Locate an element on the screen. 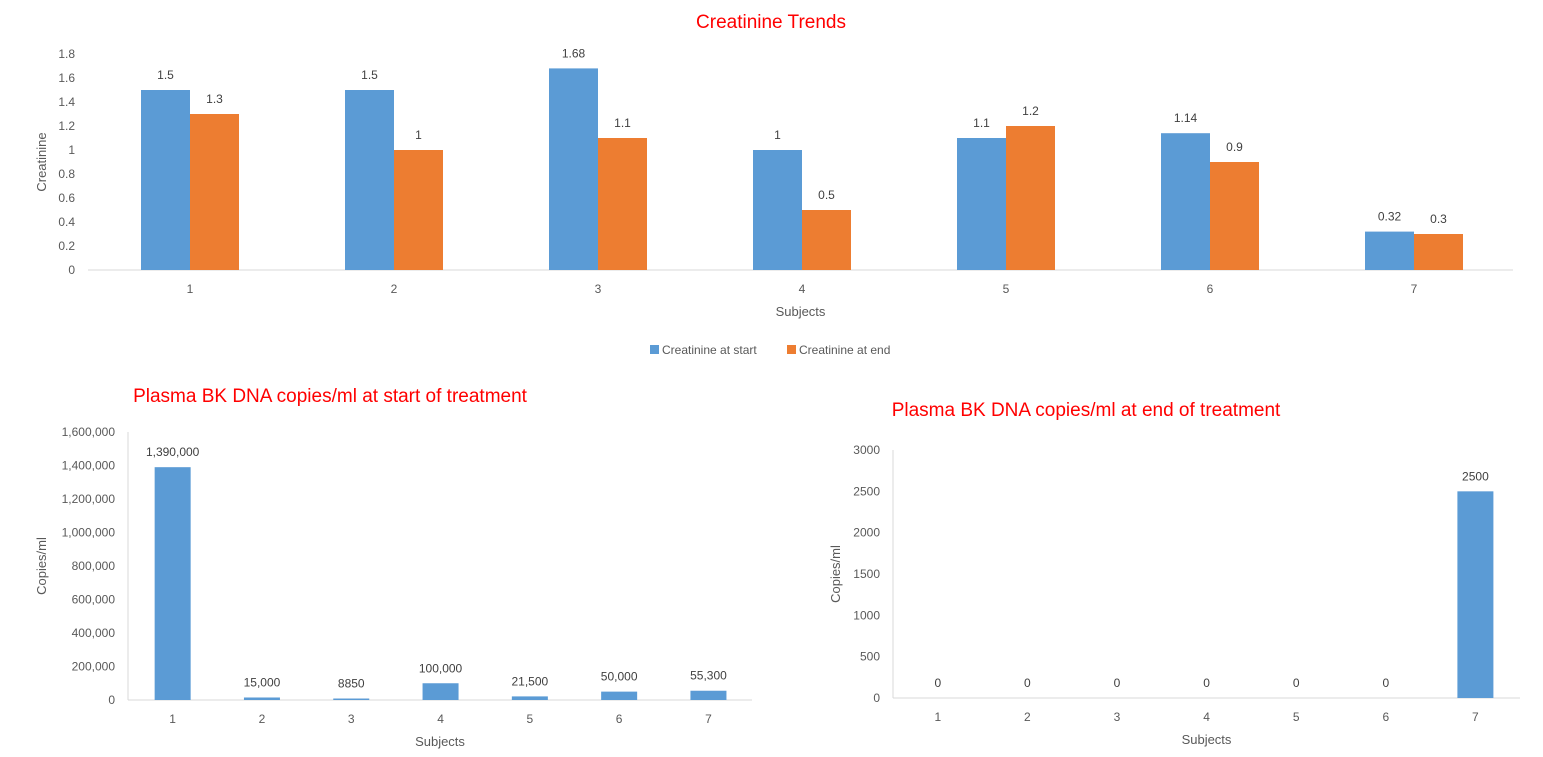 This screenshot has height=757, width=1543. data-label: 15,000 is located at coordinates (262, 682).